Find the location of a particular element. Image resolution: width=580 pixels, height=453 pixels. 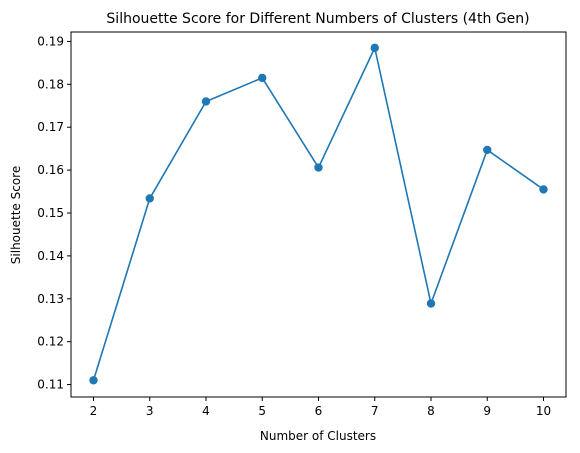

y-tick-label: 0.16 is located at coordinates (50, 170).